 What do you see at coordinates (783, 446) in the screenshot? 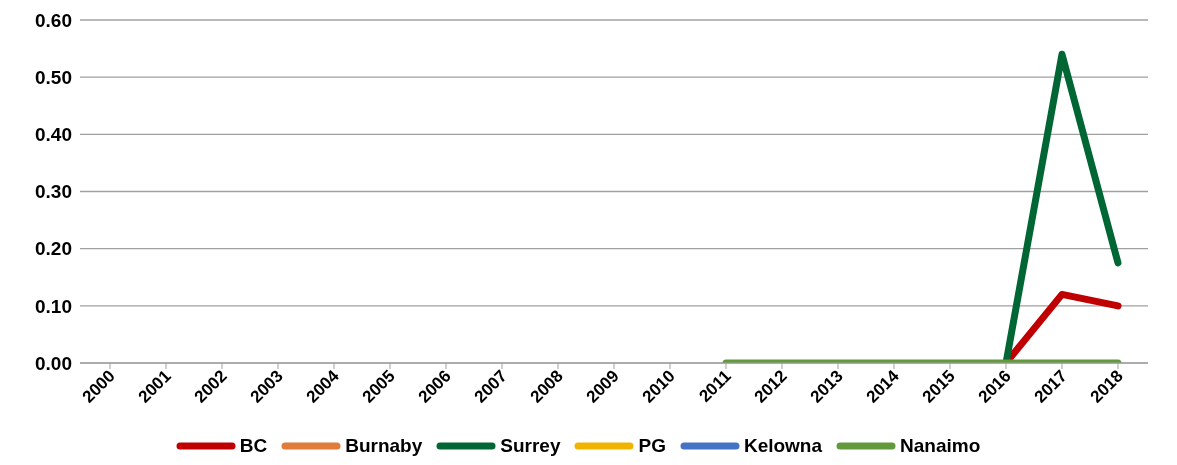
I see `legend-label: Kelowna` at bounding box center [783, 446].